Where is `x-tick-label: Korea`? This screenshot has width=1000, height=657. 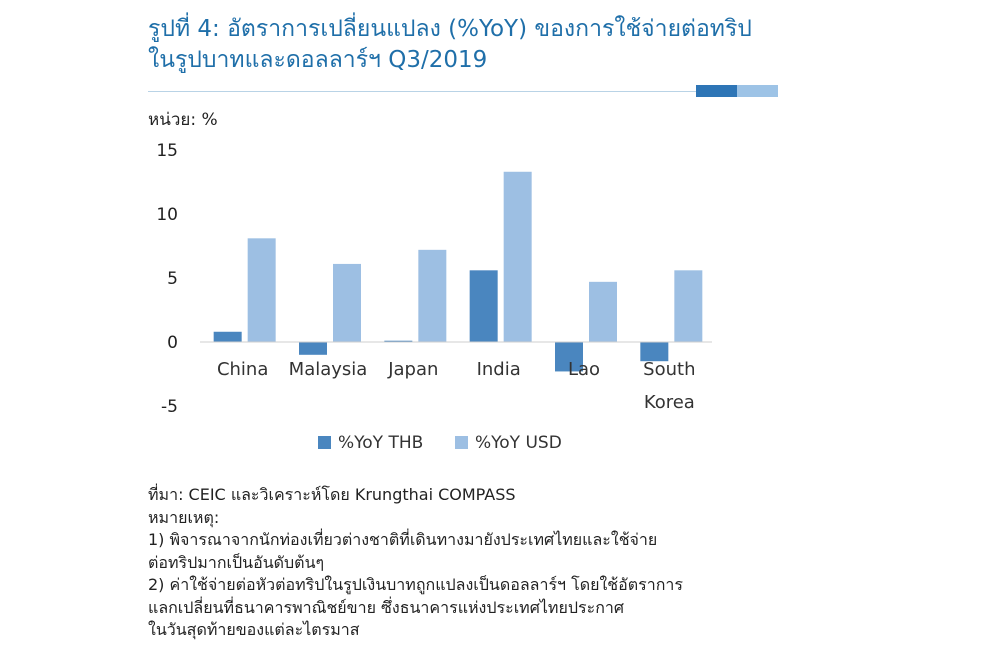
x-tick-label: Korea is located at coordinates (669, 402).